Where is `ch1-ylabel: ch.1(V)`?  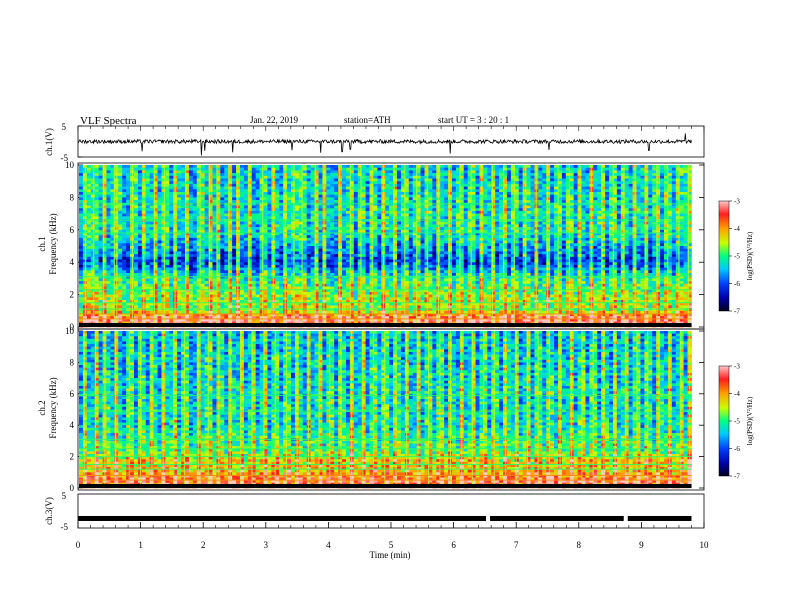
ch1-ylabel: ch.1(V) is located at coordinates (49, 142).